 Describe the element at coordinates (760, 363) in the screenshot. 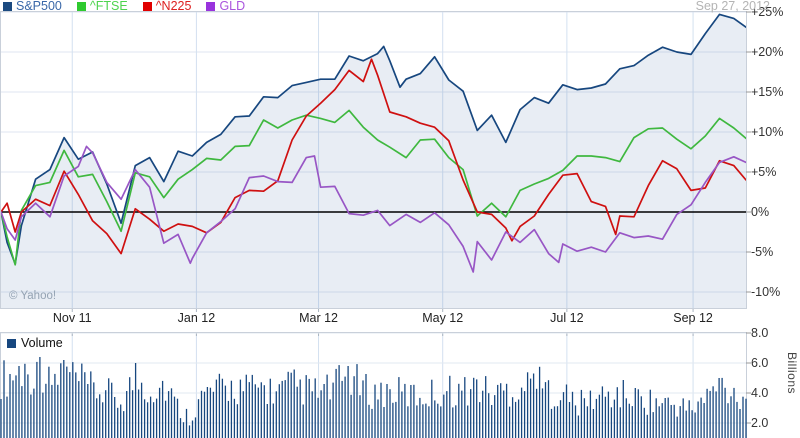

I see `volume-axis-label: 6.0` at that location.